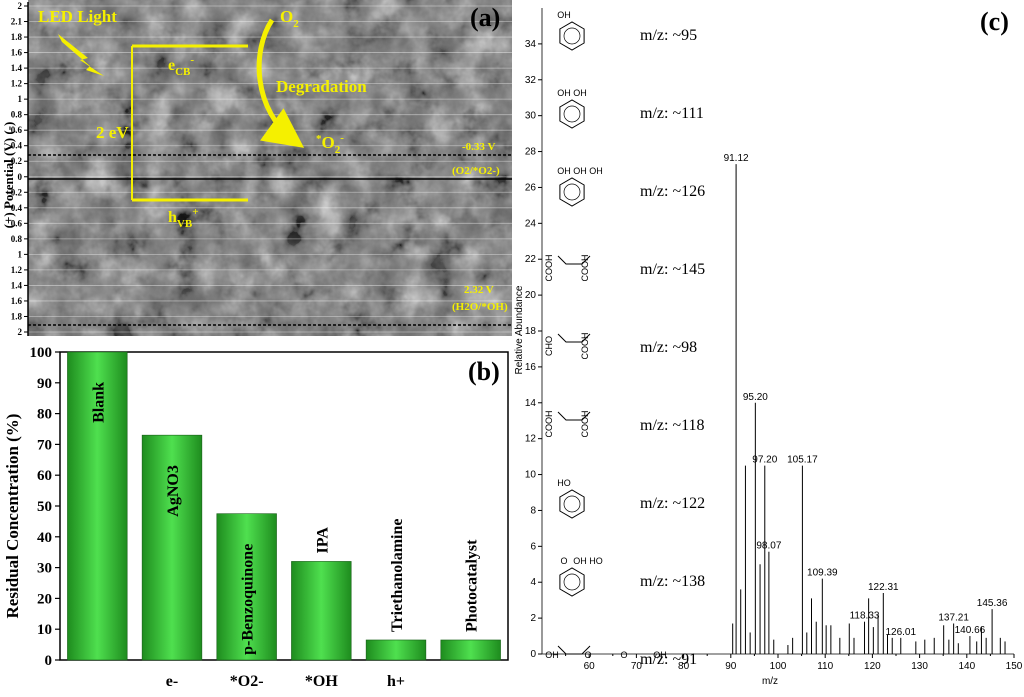 The width and height of the screenshot is (1024, 697). What do you see at coordinates (44, 630) in the screenshot?
I see `y-tick-label: 10` at bounding box center [44, 630].